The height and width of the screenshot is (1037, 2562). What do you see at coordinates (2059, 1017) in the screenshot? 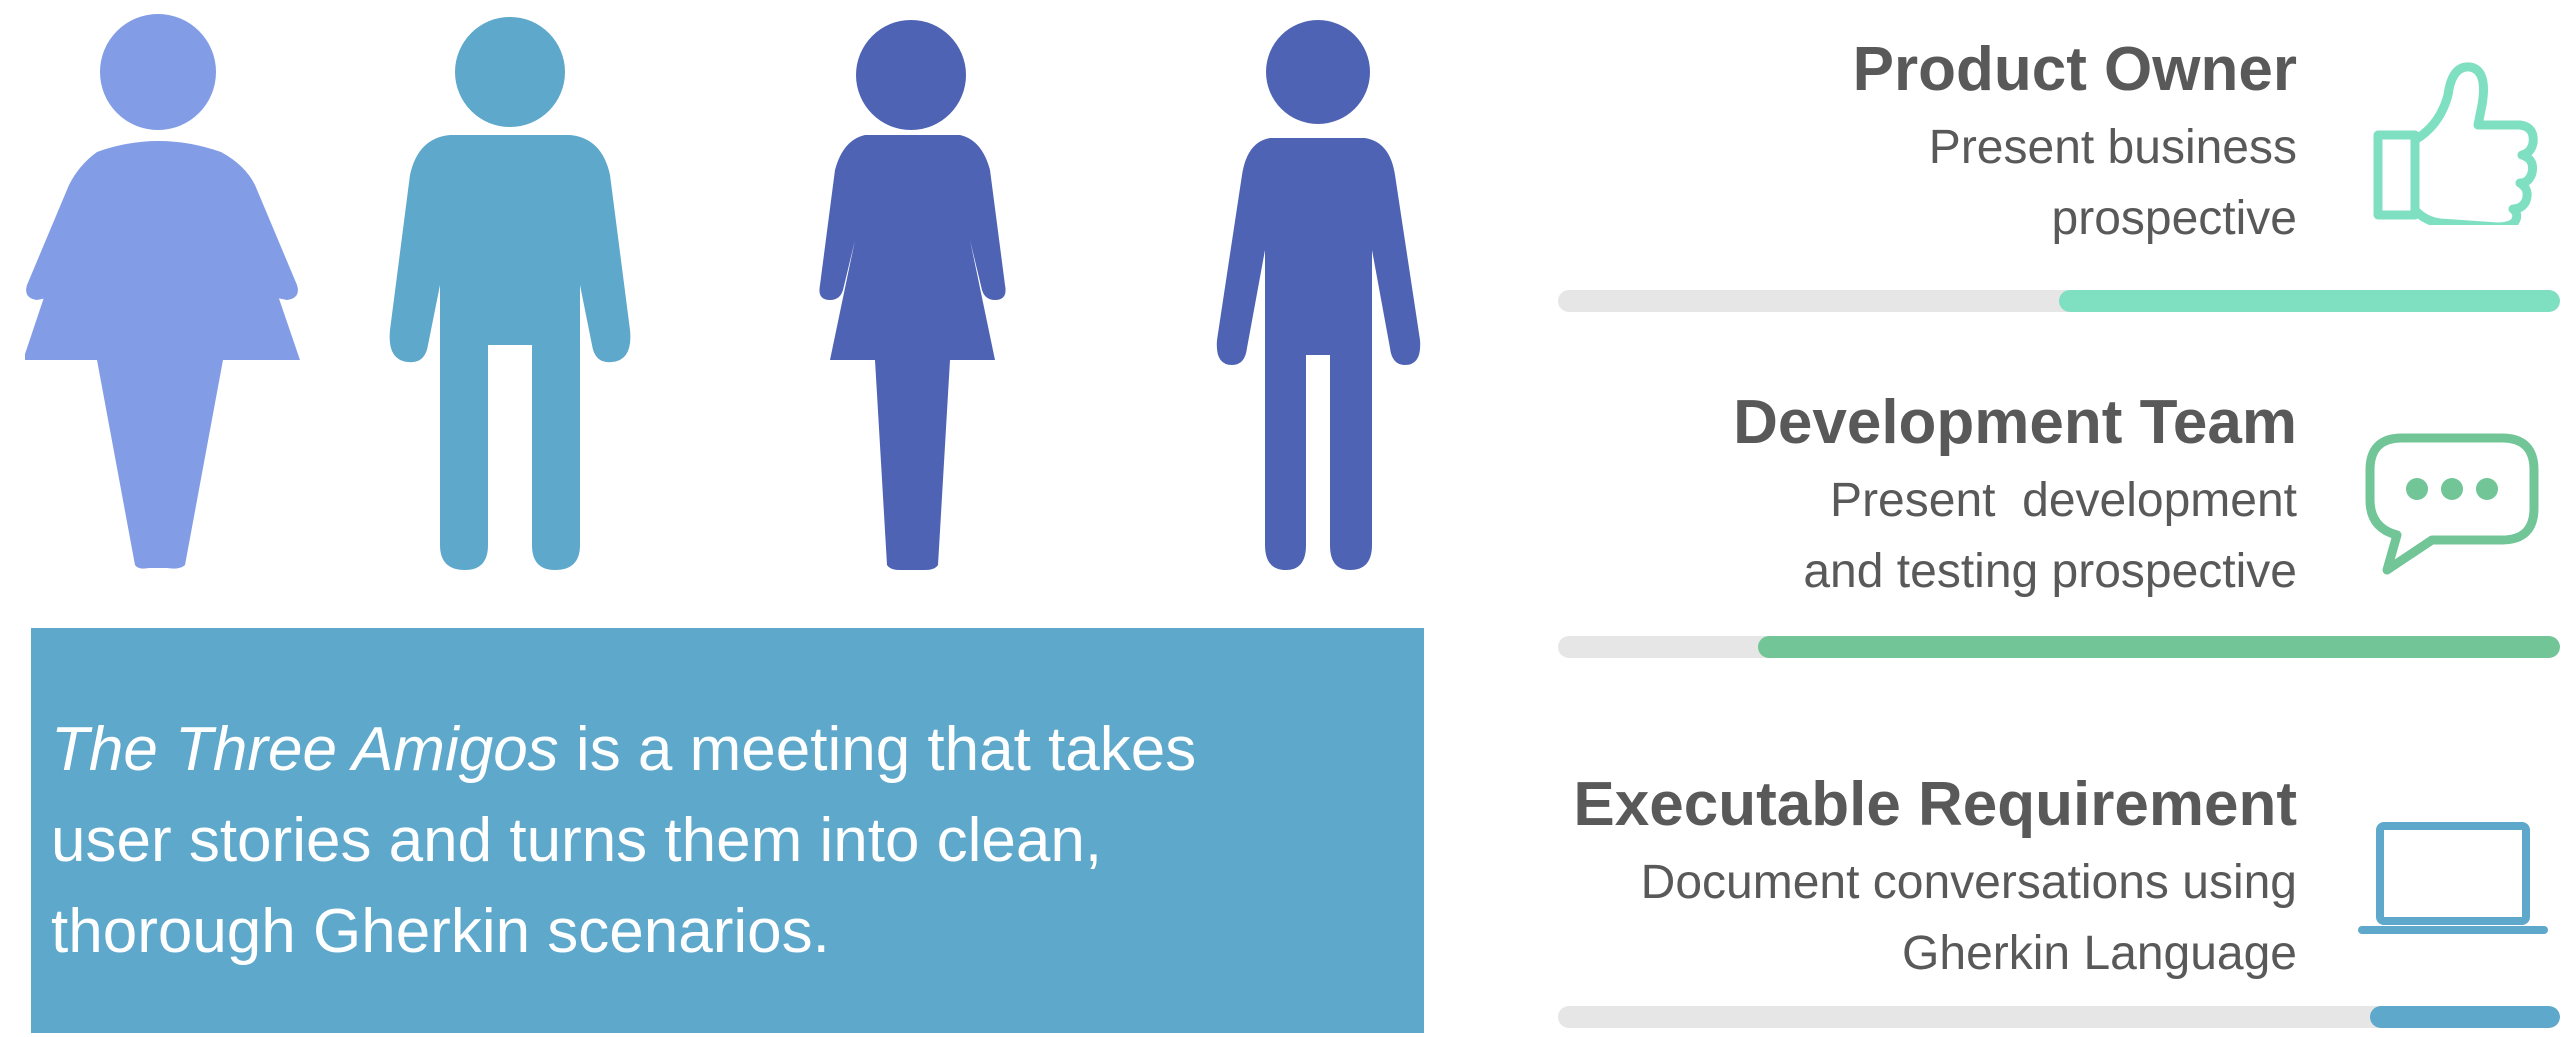
I see `progress-bar-executable-requirement` at bounding box center [2059, 1017].